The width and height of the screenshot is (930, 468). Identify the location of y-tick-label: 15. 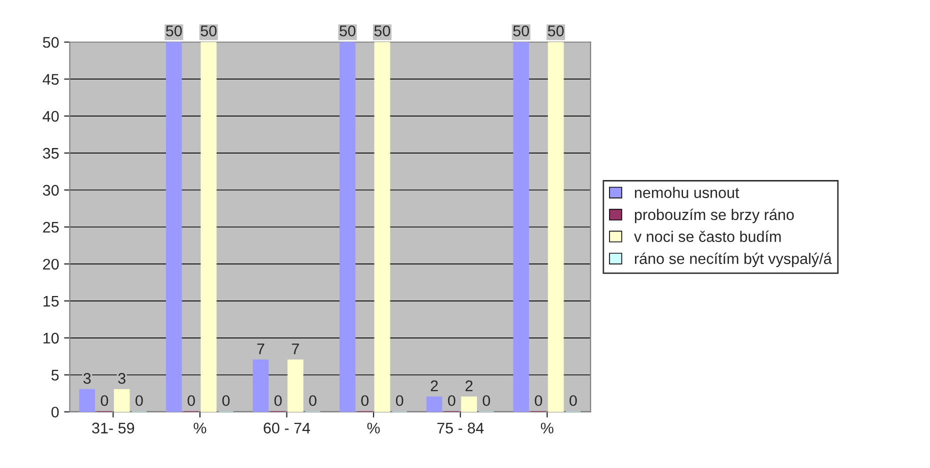
(51, 301).